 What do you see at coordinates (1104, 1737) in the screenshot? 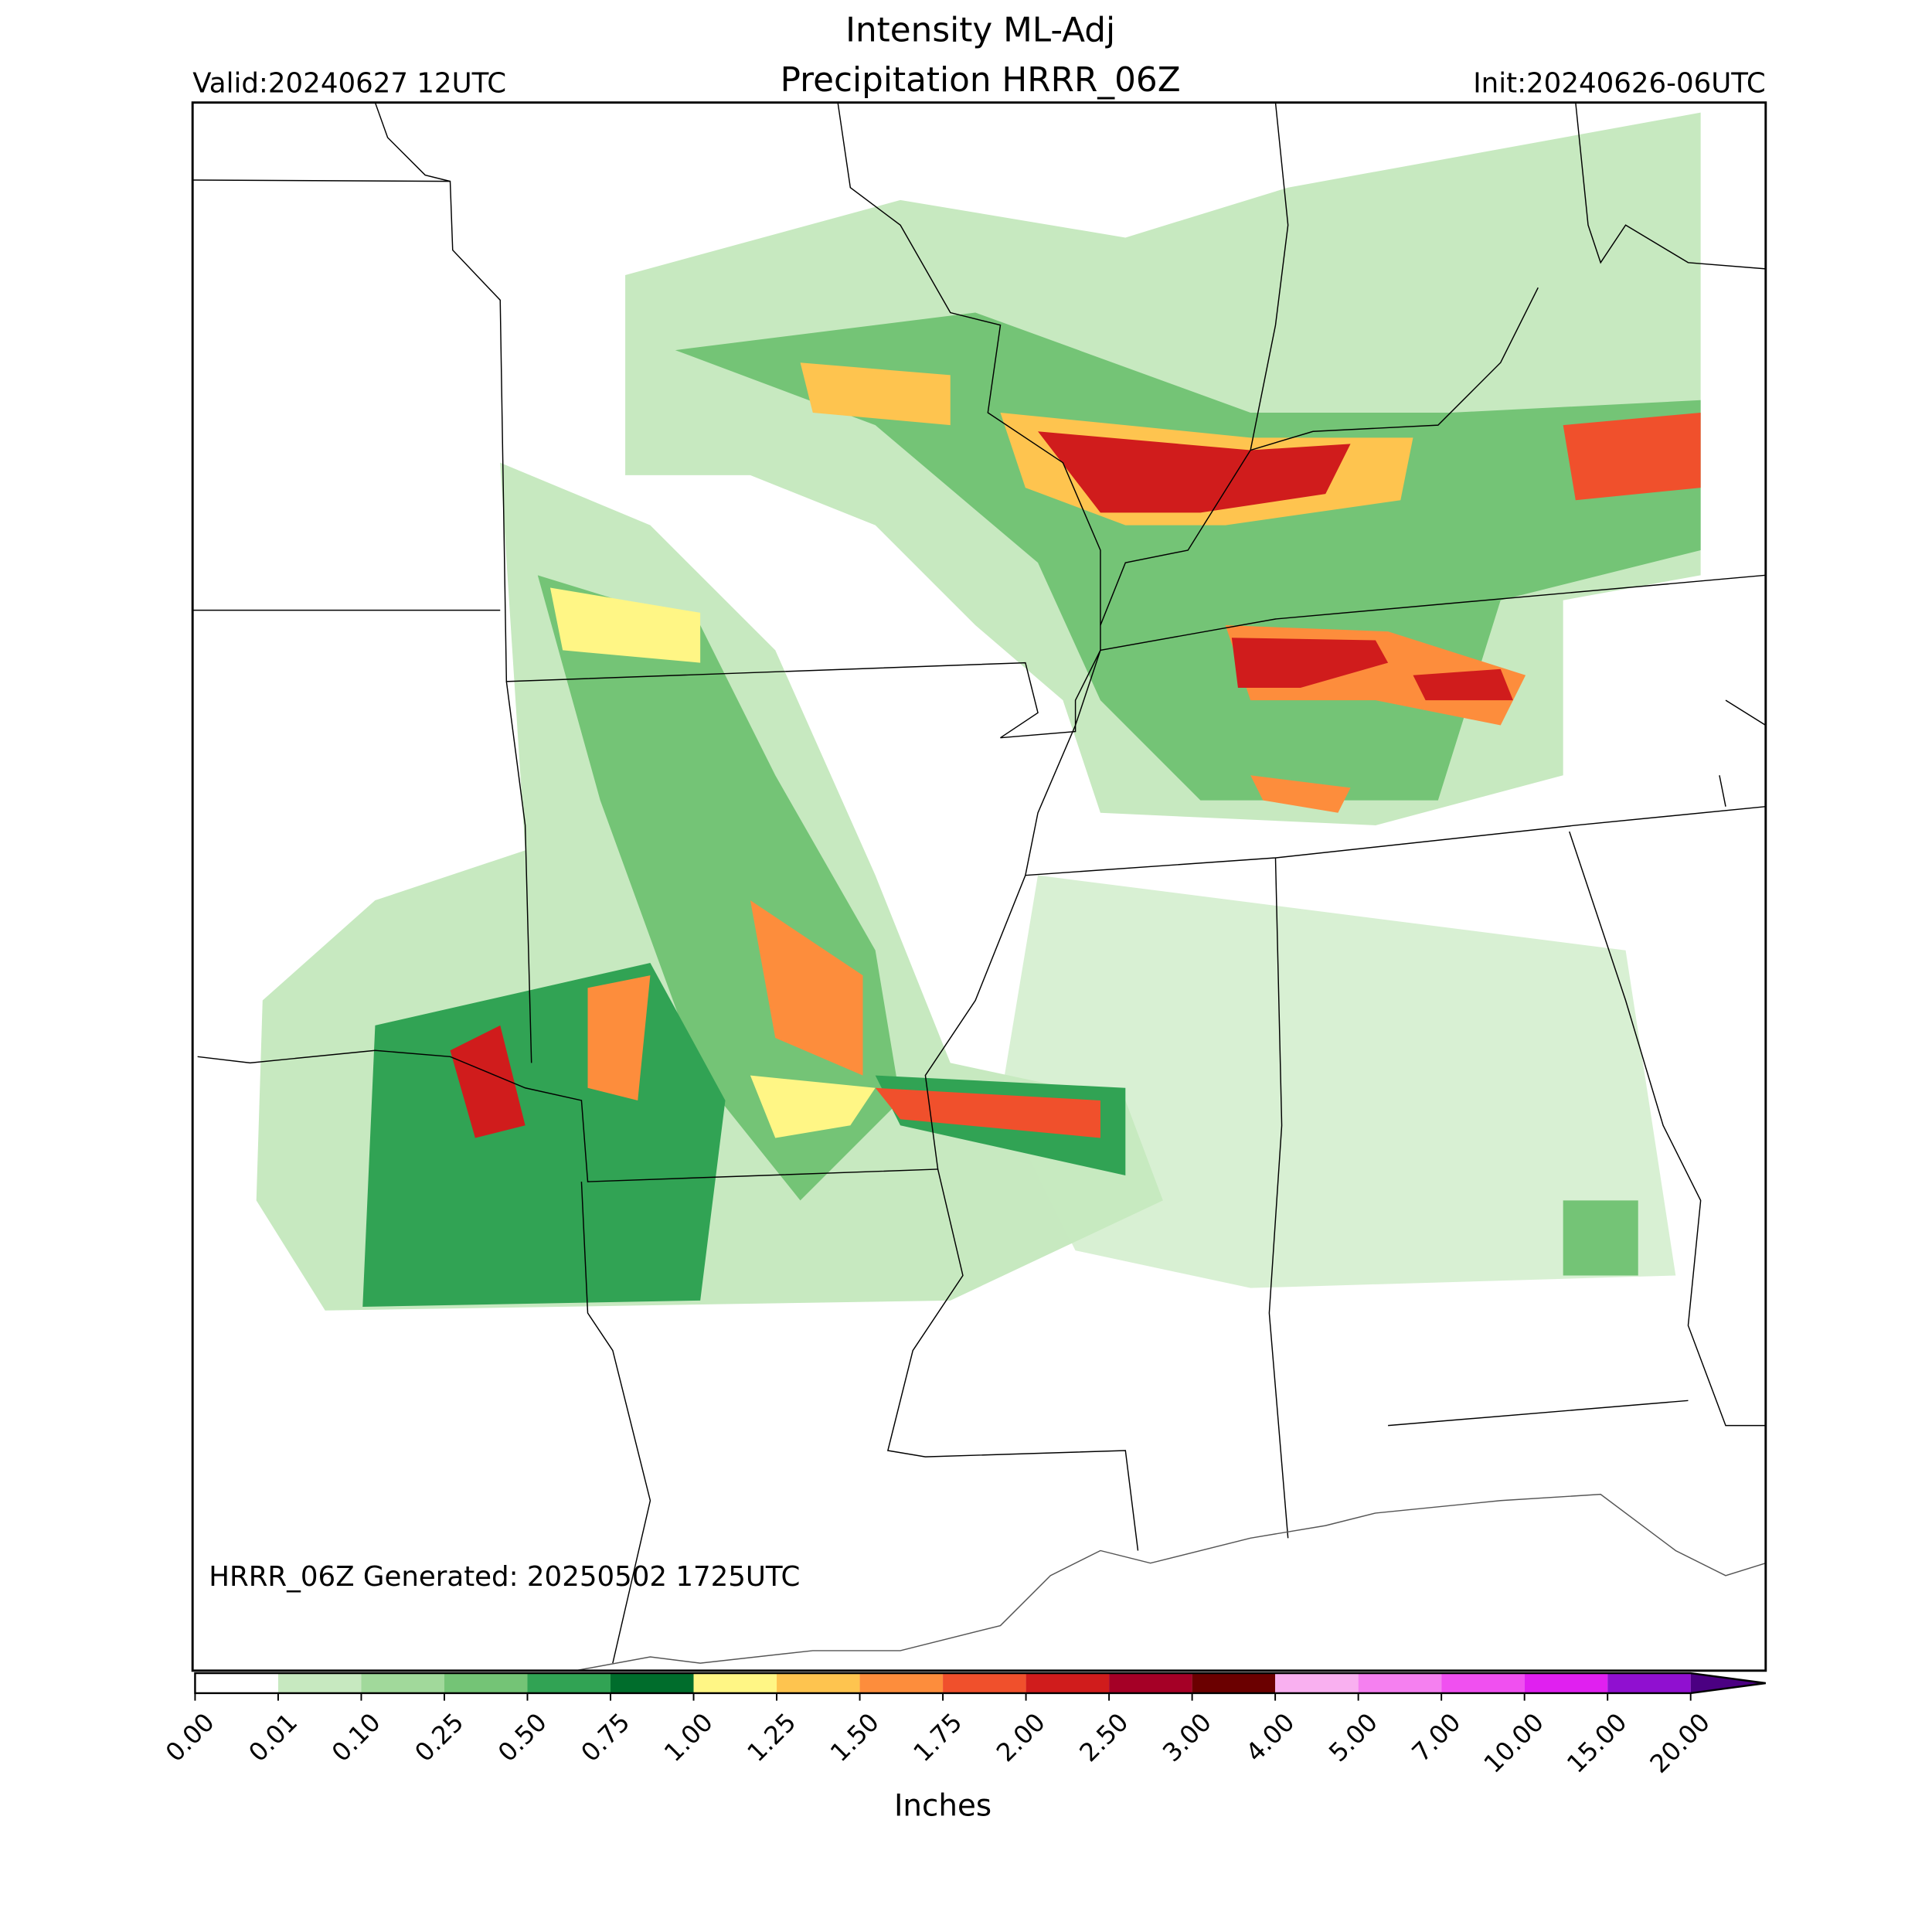
I see `colorbar-tick-label: 2.50` at bounding box center [1104, 1737].